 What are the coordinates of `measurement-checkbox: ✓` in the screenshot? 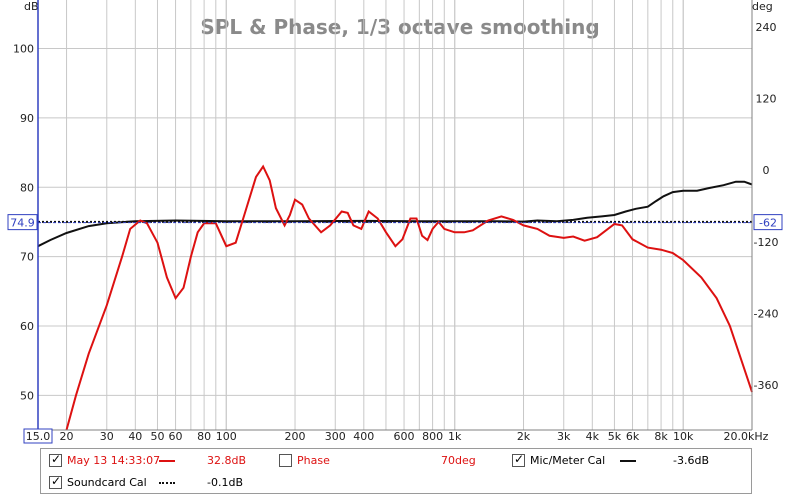 It's located at (55, 459).